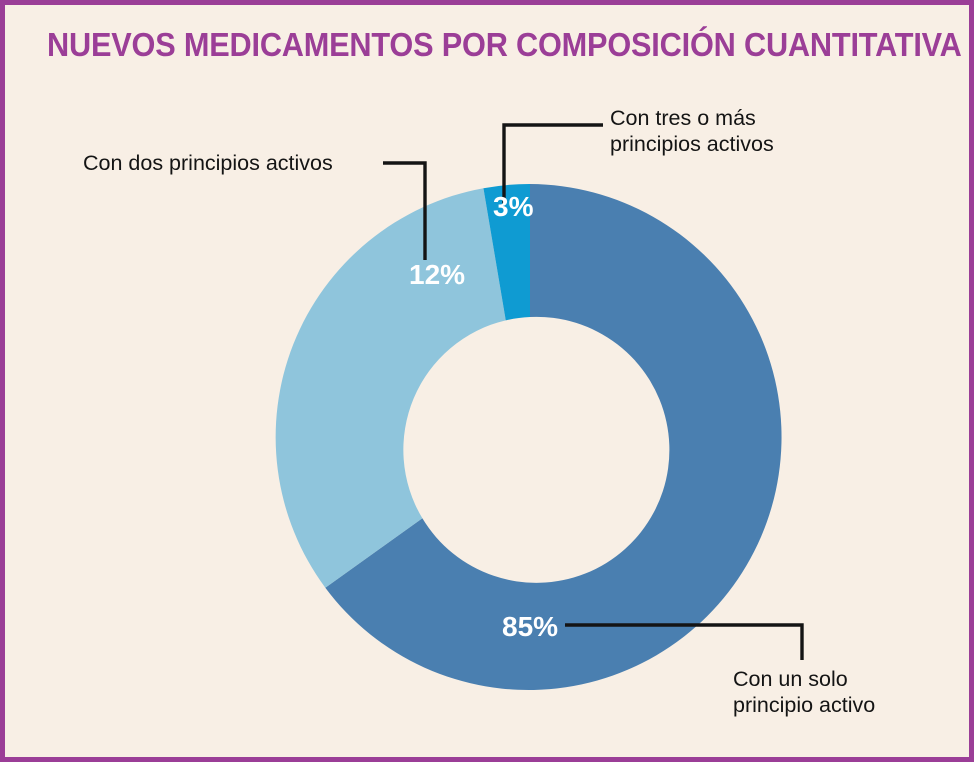 This screenshot has height=762, width=974. I want to click on callout-label-three-o-mas: Con tres o más principios activos, so click(692, 131).